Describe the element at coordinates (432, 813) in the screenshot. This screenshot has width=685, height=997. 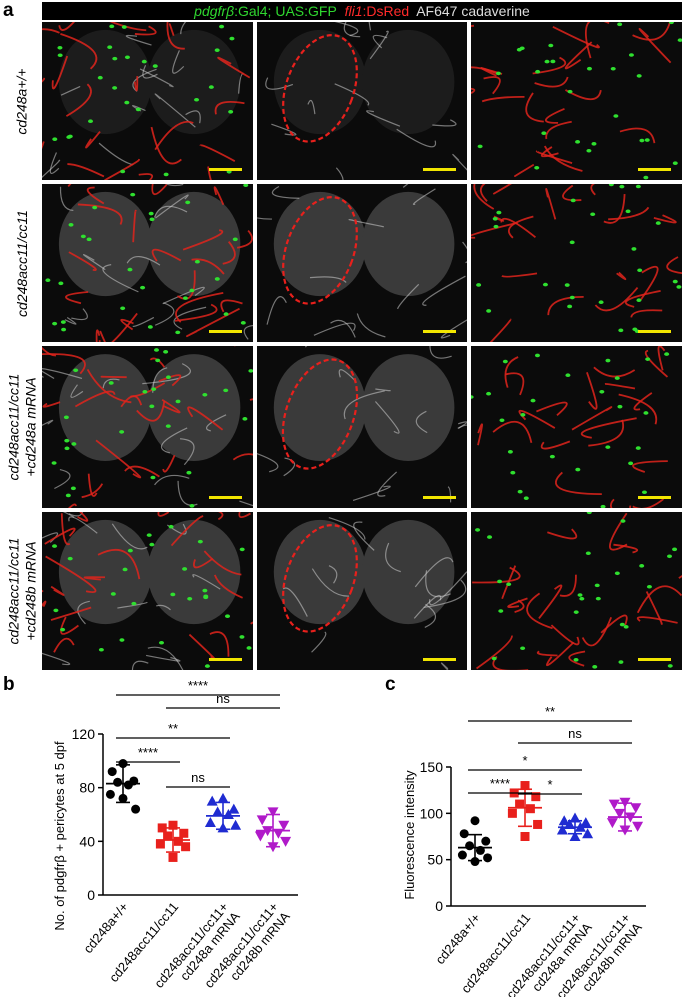
I see `y-tick-label: 100` at that location.